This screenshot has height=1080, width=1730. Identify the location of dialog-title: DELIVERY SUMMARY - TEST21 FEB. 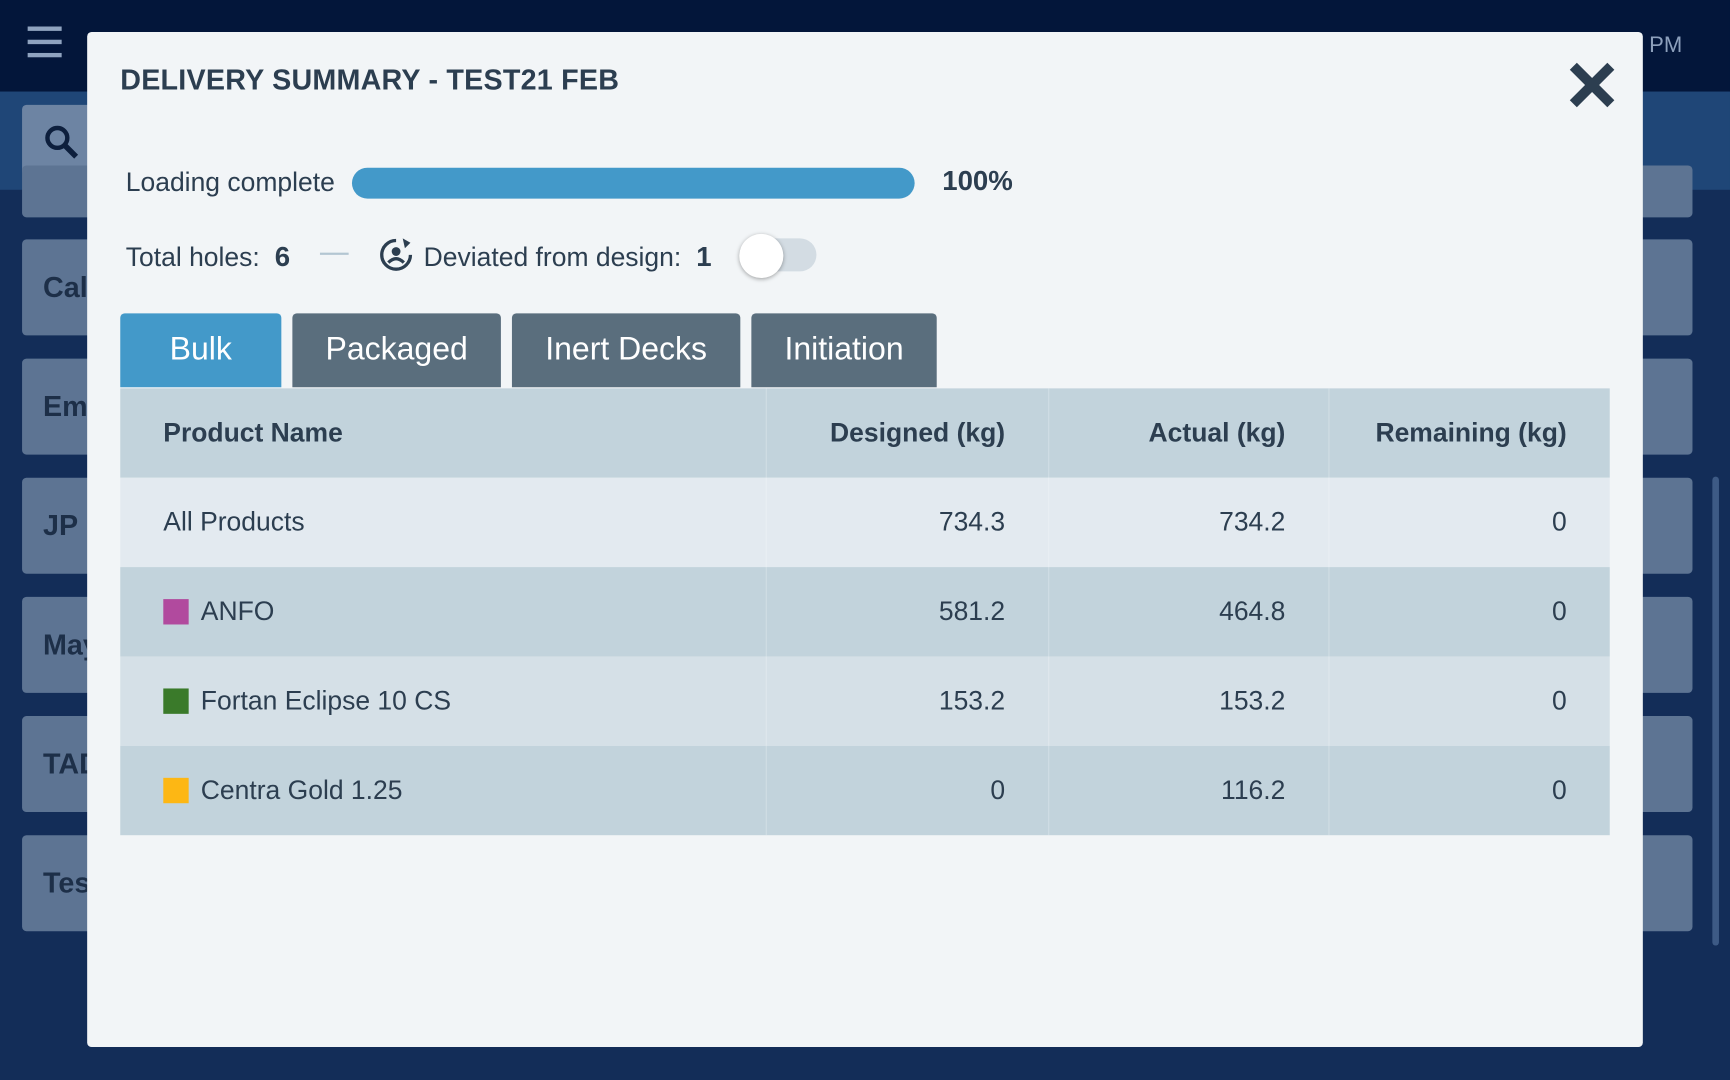
(370, 79).